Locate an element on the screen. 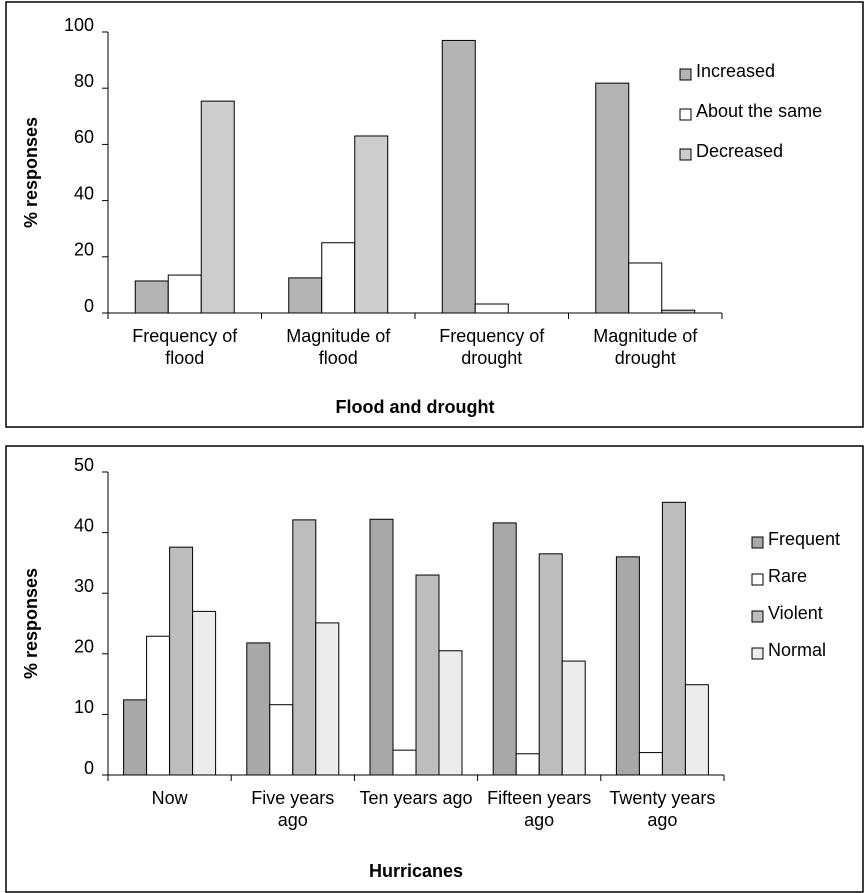 The height and width of the screenshot is (893, 864). x-tick-label: Magnitude of drought is located at coordinates (645, 347).